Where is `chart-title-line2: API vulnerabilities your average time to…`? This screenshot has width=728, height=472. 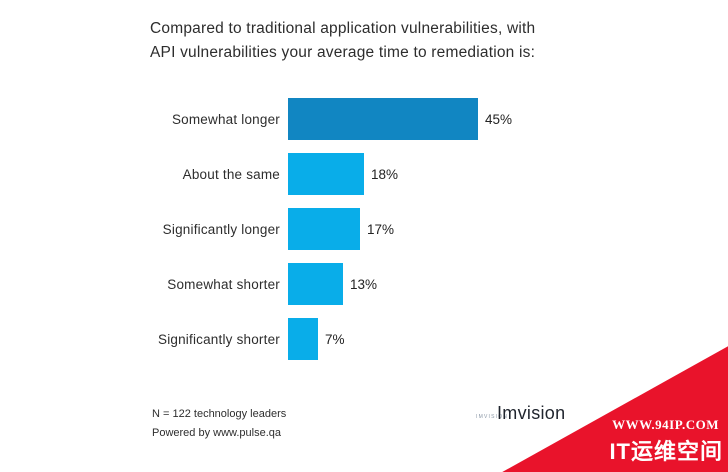 chart-title-line2: API vulnerabilities your average time to… is located at coordinates (343, 52).